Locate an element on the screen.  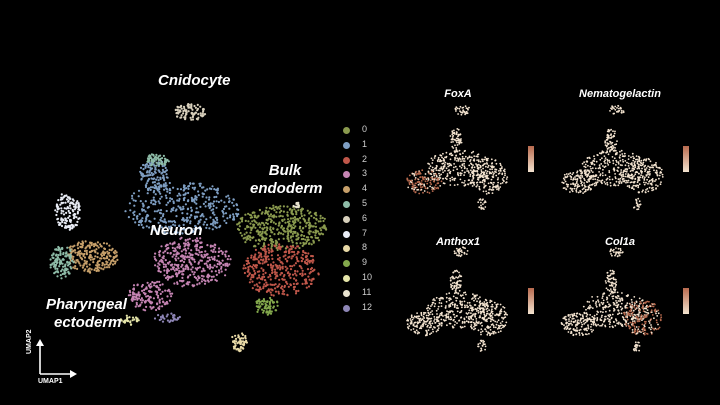
label-bulk-endoderm: Bulk endoderm is located at coordinates (286, 180).